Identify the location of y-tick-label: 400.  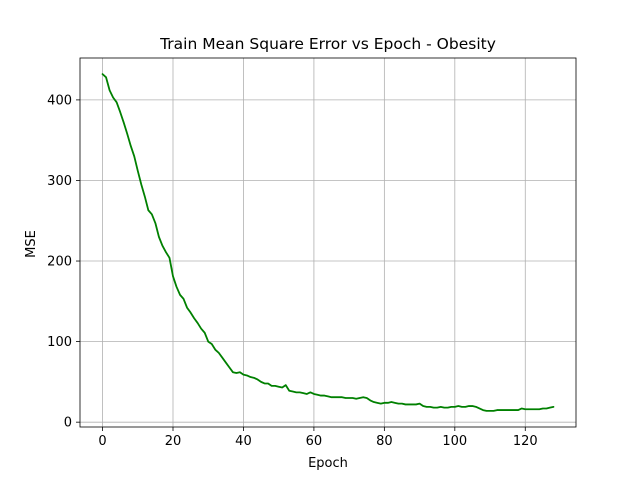
(59, 100).